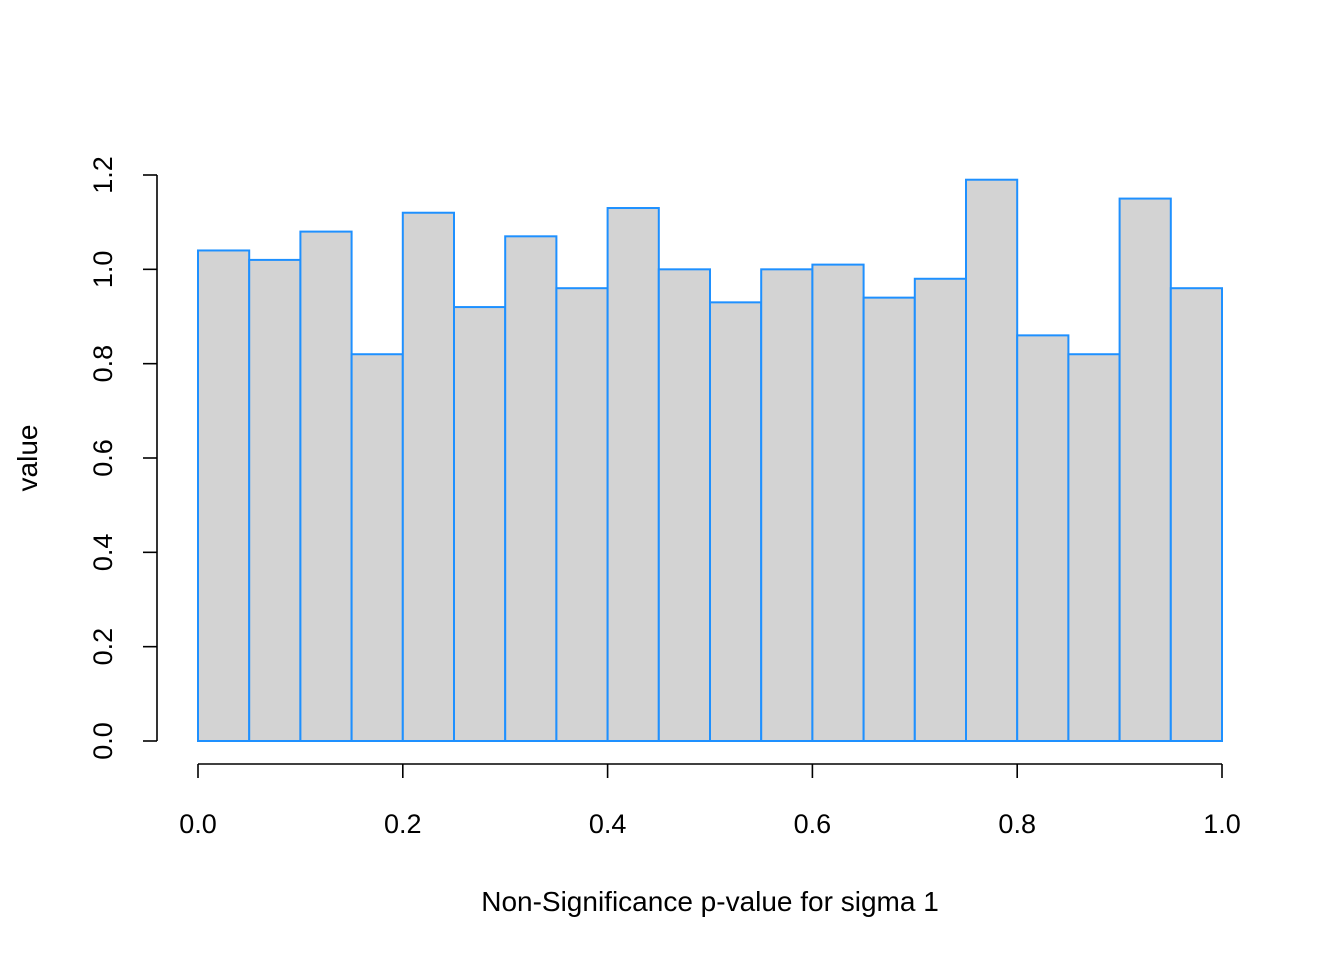 The image size is (1344, 960). What do you see at coordinates (103, 270) in the screenshot?
I see `y-tick-label: 1.0` at bounding box center [103, 270].